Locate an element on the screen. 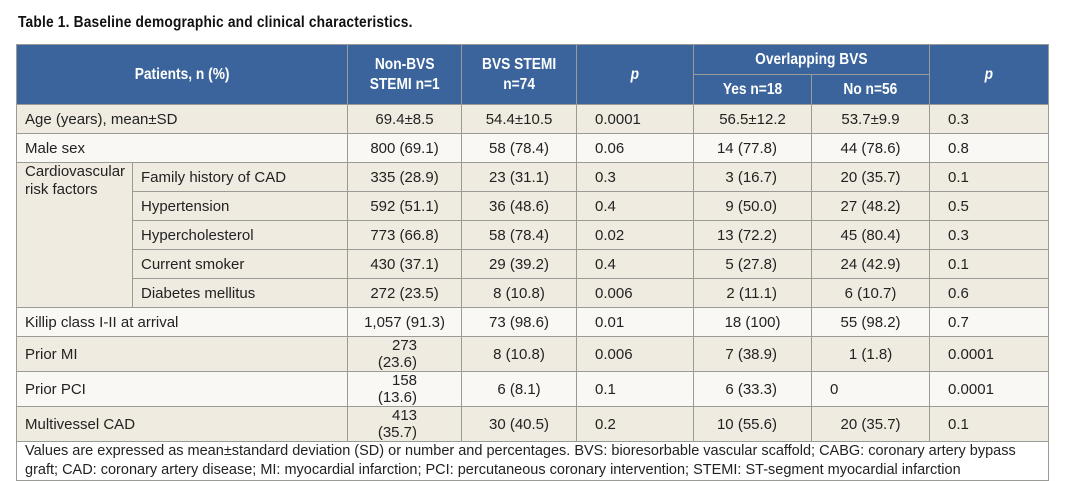 The image size is (1066, 481). header-non-bvs-stemi: Non-BVS STEMI n=1 is located at coordinates (405, 74).